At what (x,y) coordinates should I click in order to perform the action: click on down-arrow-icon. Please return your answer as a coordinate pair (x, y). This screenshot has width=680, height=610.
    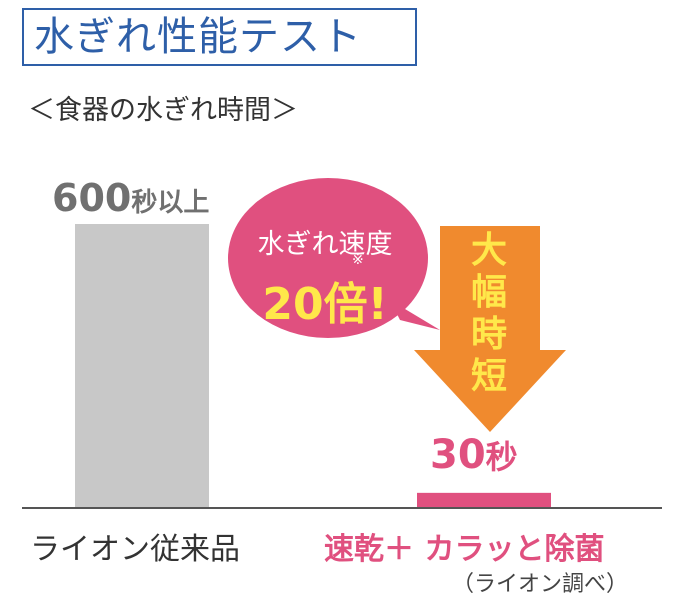
    Looking at the image, I should click on (490, 329).